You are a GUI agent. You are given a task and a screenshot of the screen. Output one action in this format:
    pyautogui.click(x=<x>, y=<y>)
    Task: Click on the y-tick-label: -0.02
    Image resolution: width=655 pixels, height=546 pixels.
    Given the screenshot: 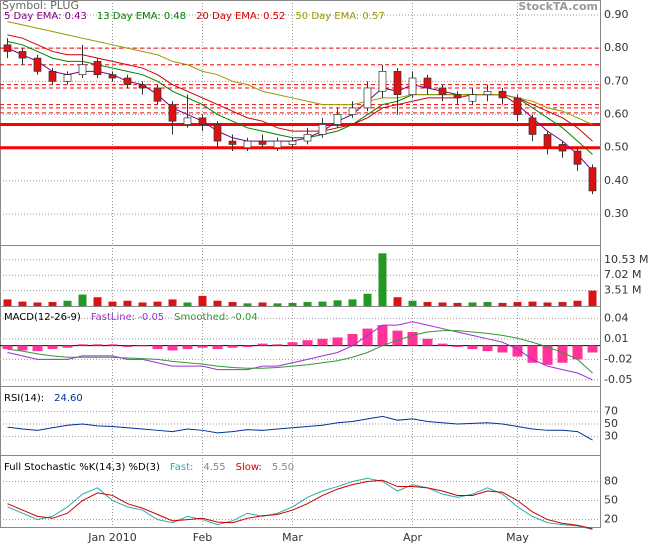 What is the action you would take?
    pyautogui.click(x=618, y=358)
    